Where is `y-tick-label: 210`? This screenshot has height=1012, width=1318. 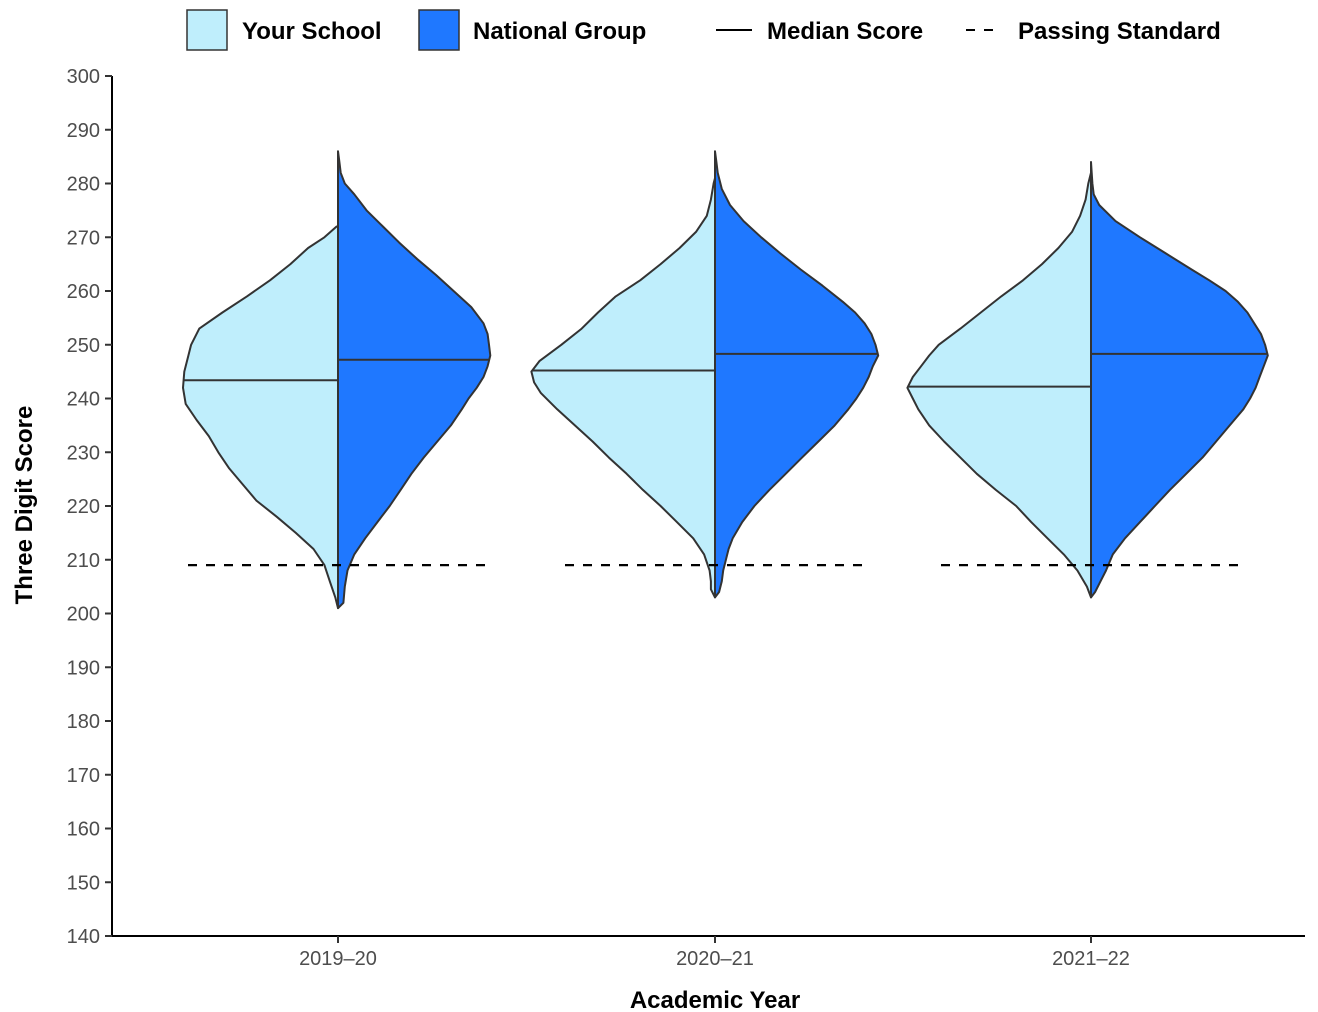 y-tick-label: 210 is located at coordinates (83, 561).